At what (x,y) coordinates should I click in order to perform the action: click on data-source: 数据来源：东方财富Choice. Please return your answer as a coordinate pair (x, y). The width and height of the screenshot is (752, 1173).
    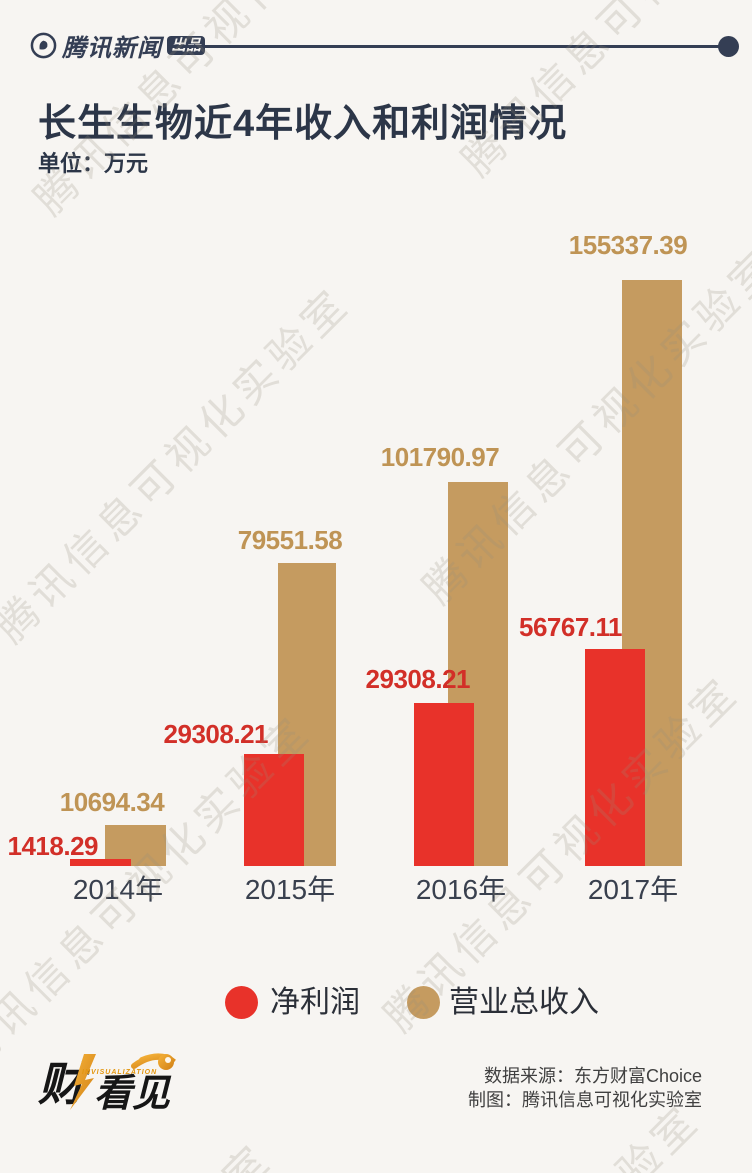
    Looking at the image, I should click on (592, 1076).